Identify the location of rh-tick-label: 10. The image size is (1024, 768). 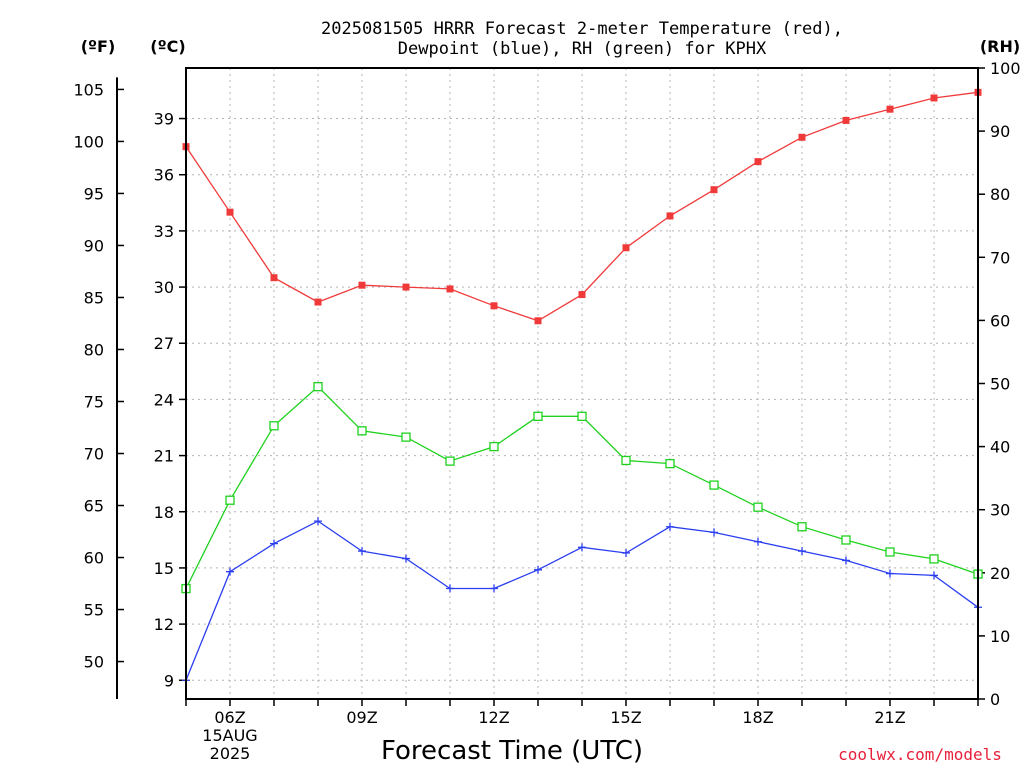
(1000, 636).